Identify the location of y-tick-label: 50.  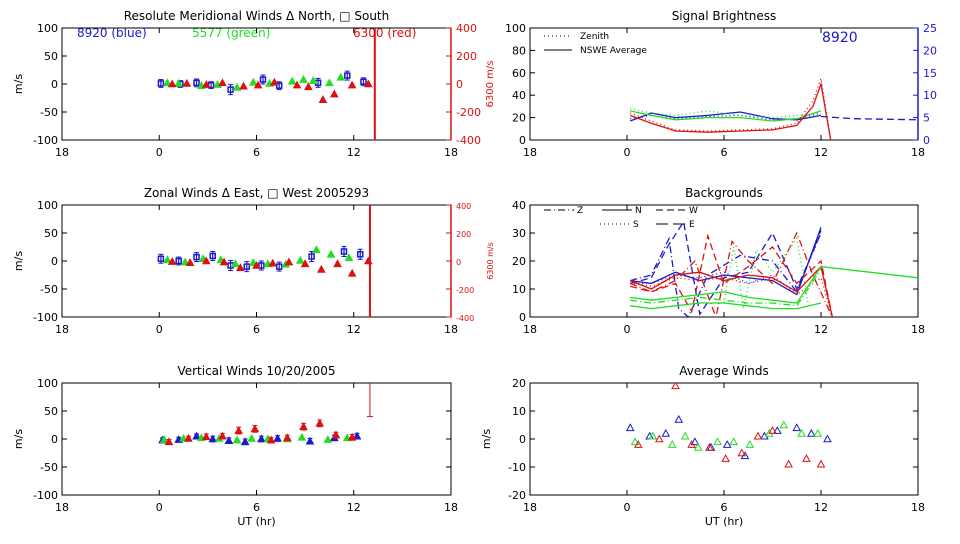
(51, 233).